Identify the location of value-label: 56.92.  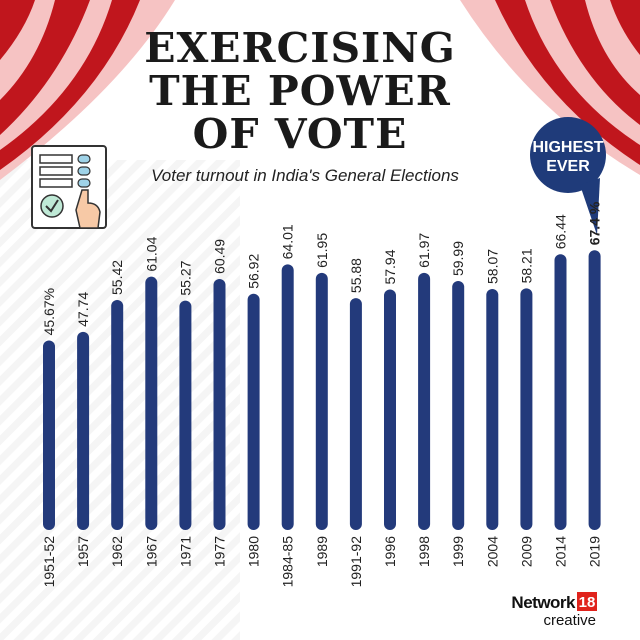
(254, 271).